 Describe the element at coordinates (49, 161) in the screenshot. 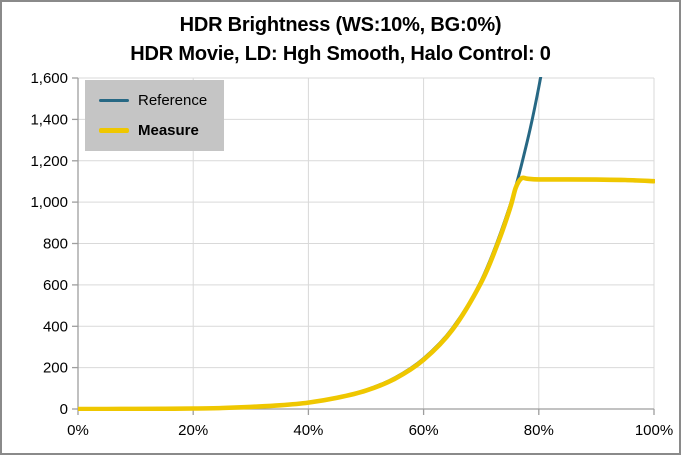

I see `y-tick-label: 1,200` at that location.